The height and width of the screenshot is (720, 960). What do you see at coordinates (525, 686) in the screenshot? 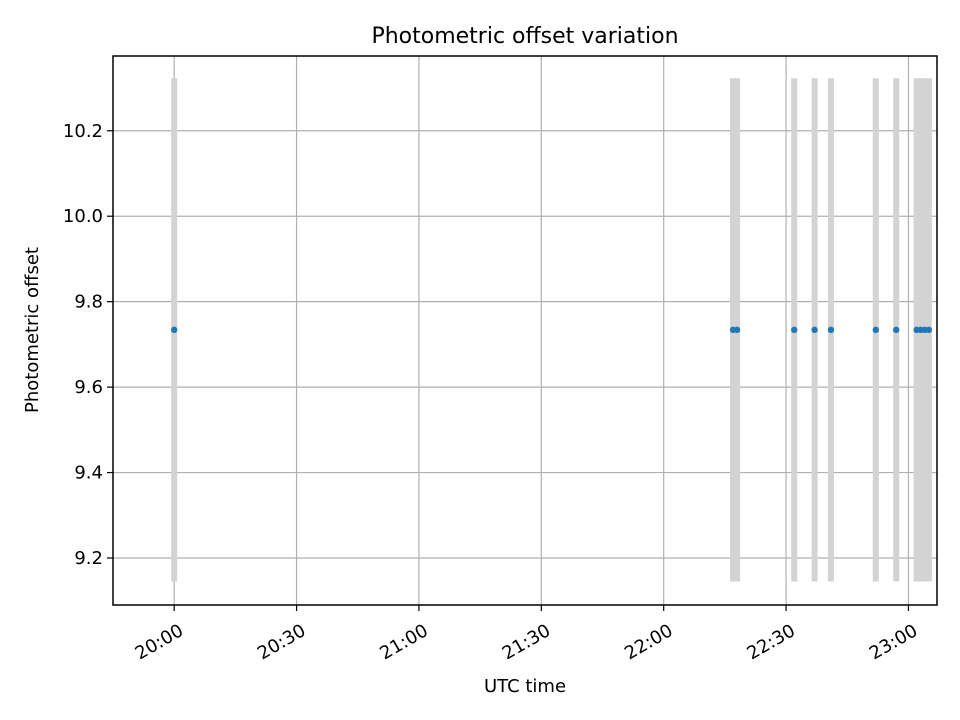
I see `x-axis-label: UTC time` at bounding box center [525, 686].